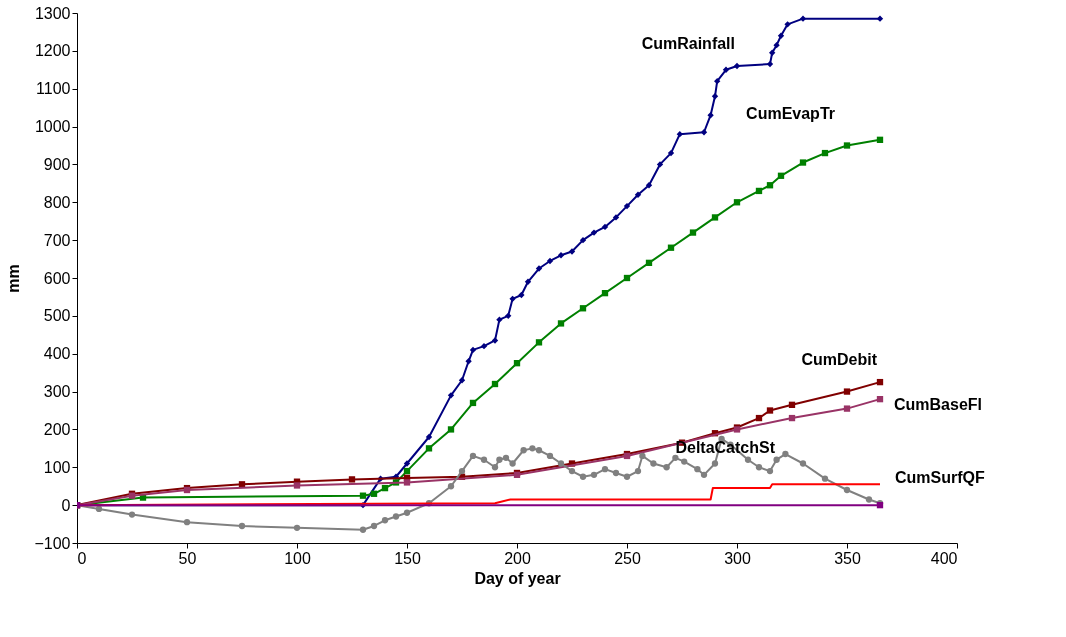 The width and height of the screenshot is (1066, 637). I want to click on x-axis-title: Day of year, so click(517, 578).